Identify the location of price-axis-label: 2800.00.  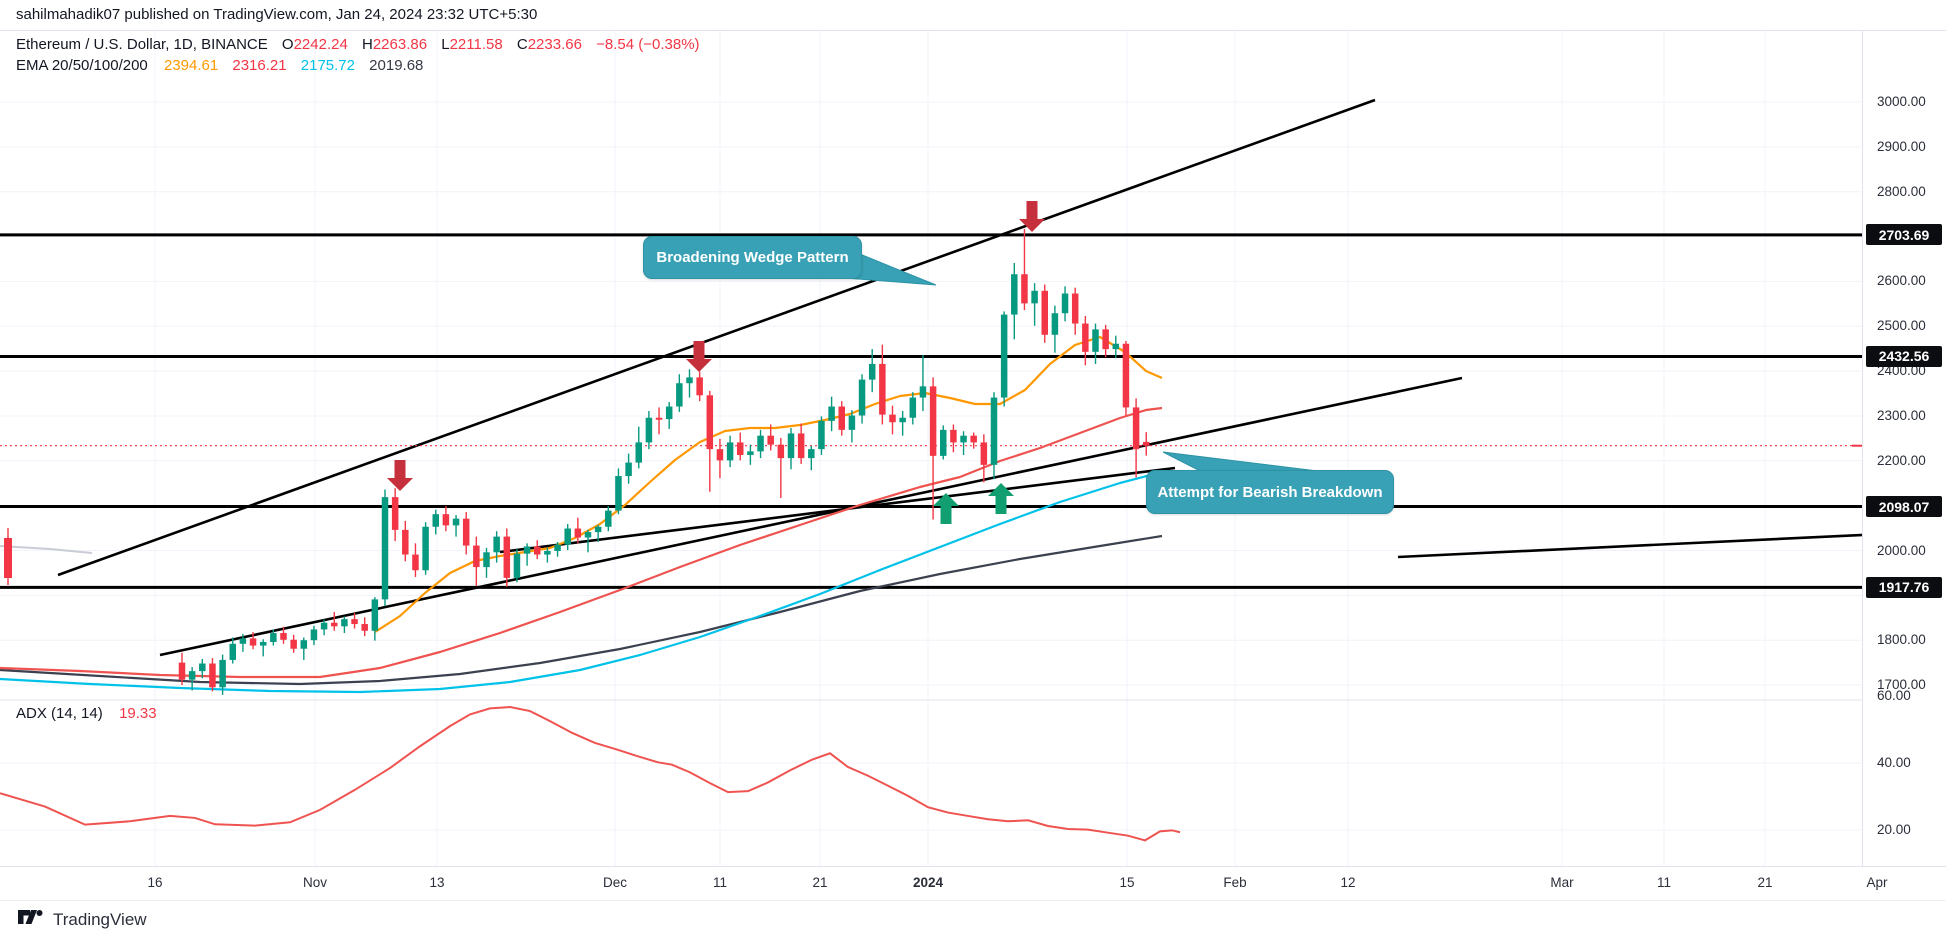
(1901, 191).